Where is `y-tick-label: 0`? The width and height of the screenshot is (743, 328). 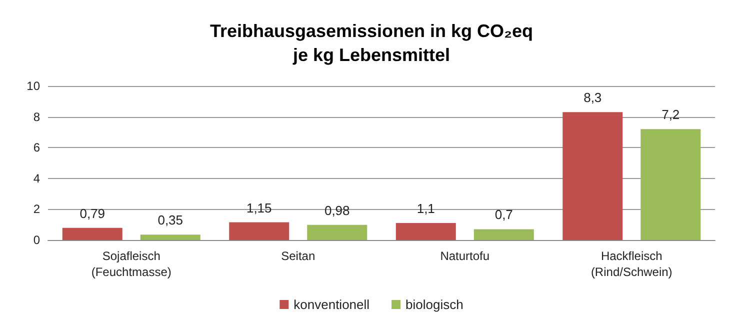 y-tick-label: 0 is located at coordinates (36, 240).